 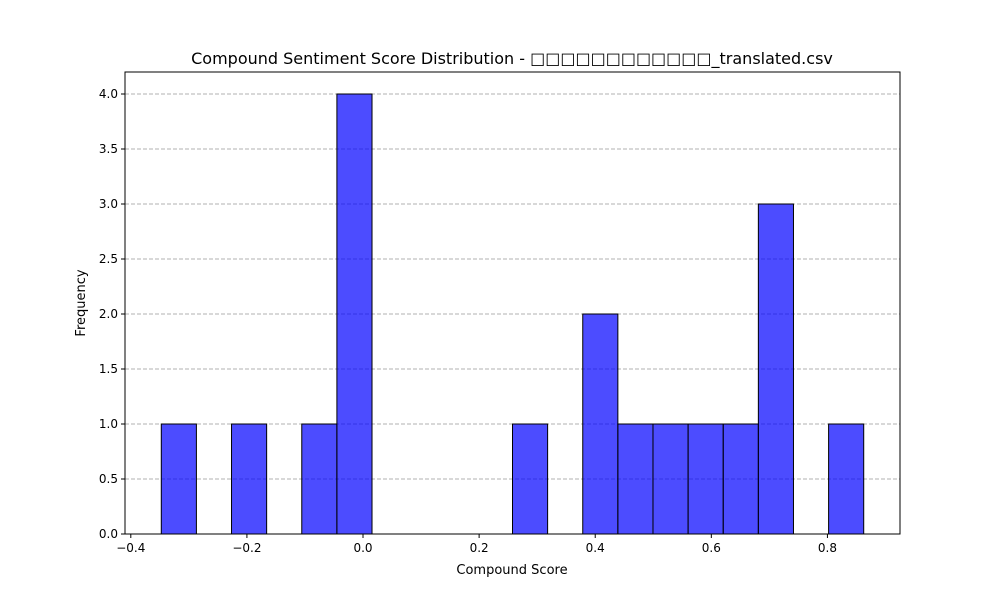 What do you see at coordinates (108, 424) in the screenshot?
I see `y-tick-label: 1.0` at bounding box center [108, 424].